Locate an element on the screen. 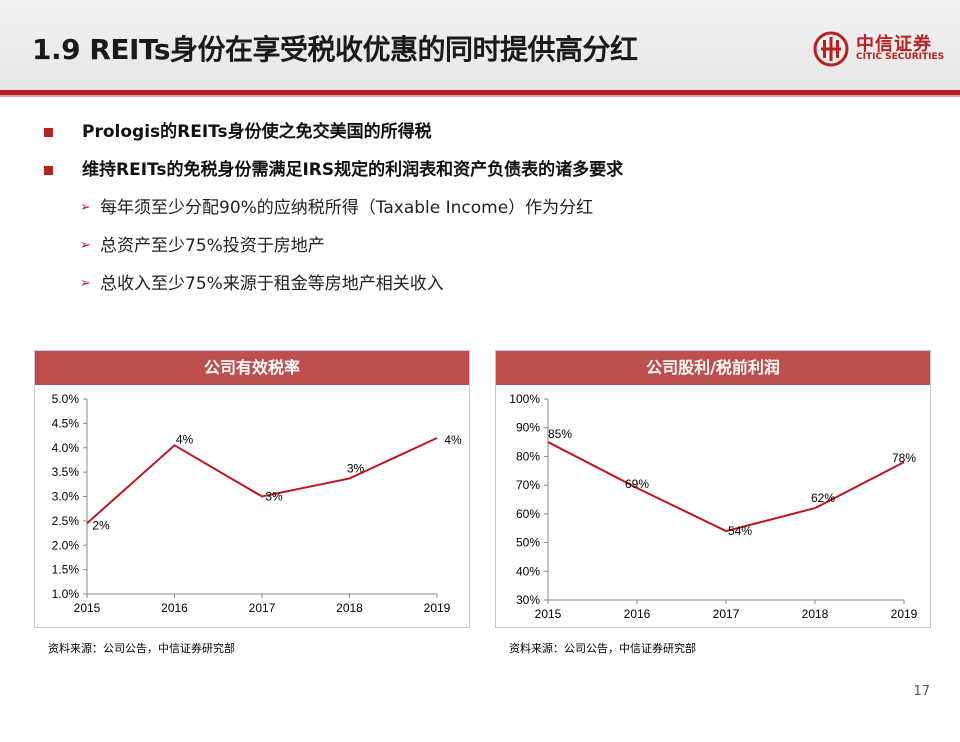  bullet-item: 维持REITs的免税身份需满足IRS规定的利润表和资产负债表的诸多要求 is located at coordinates (480, 175).